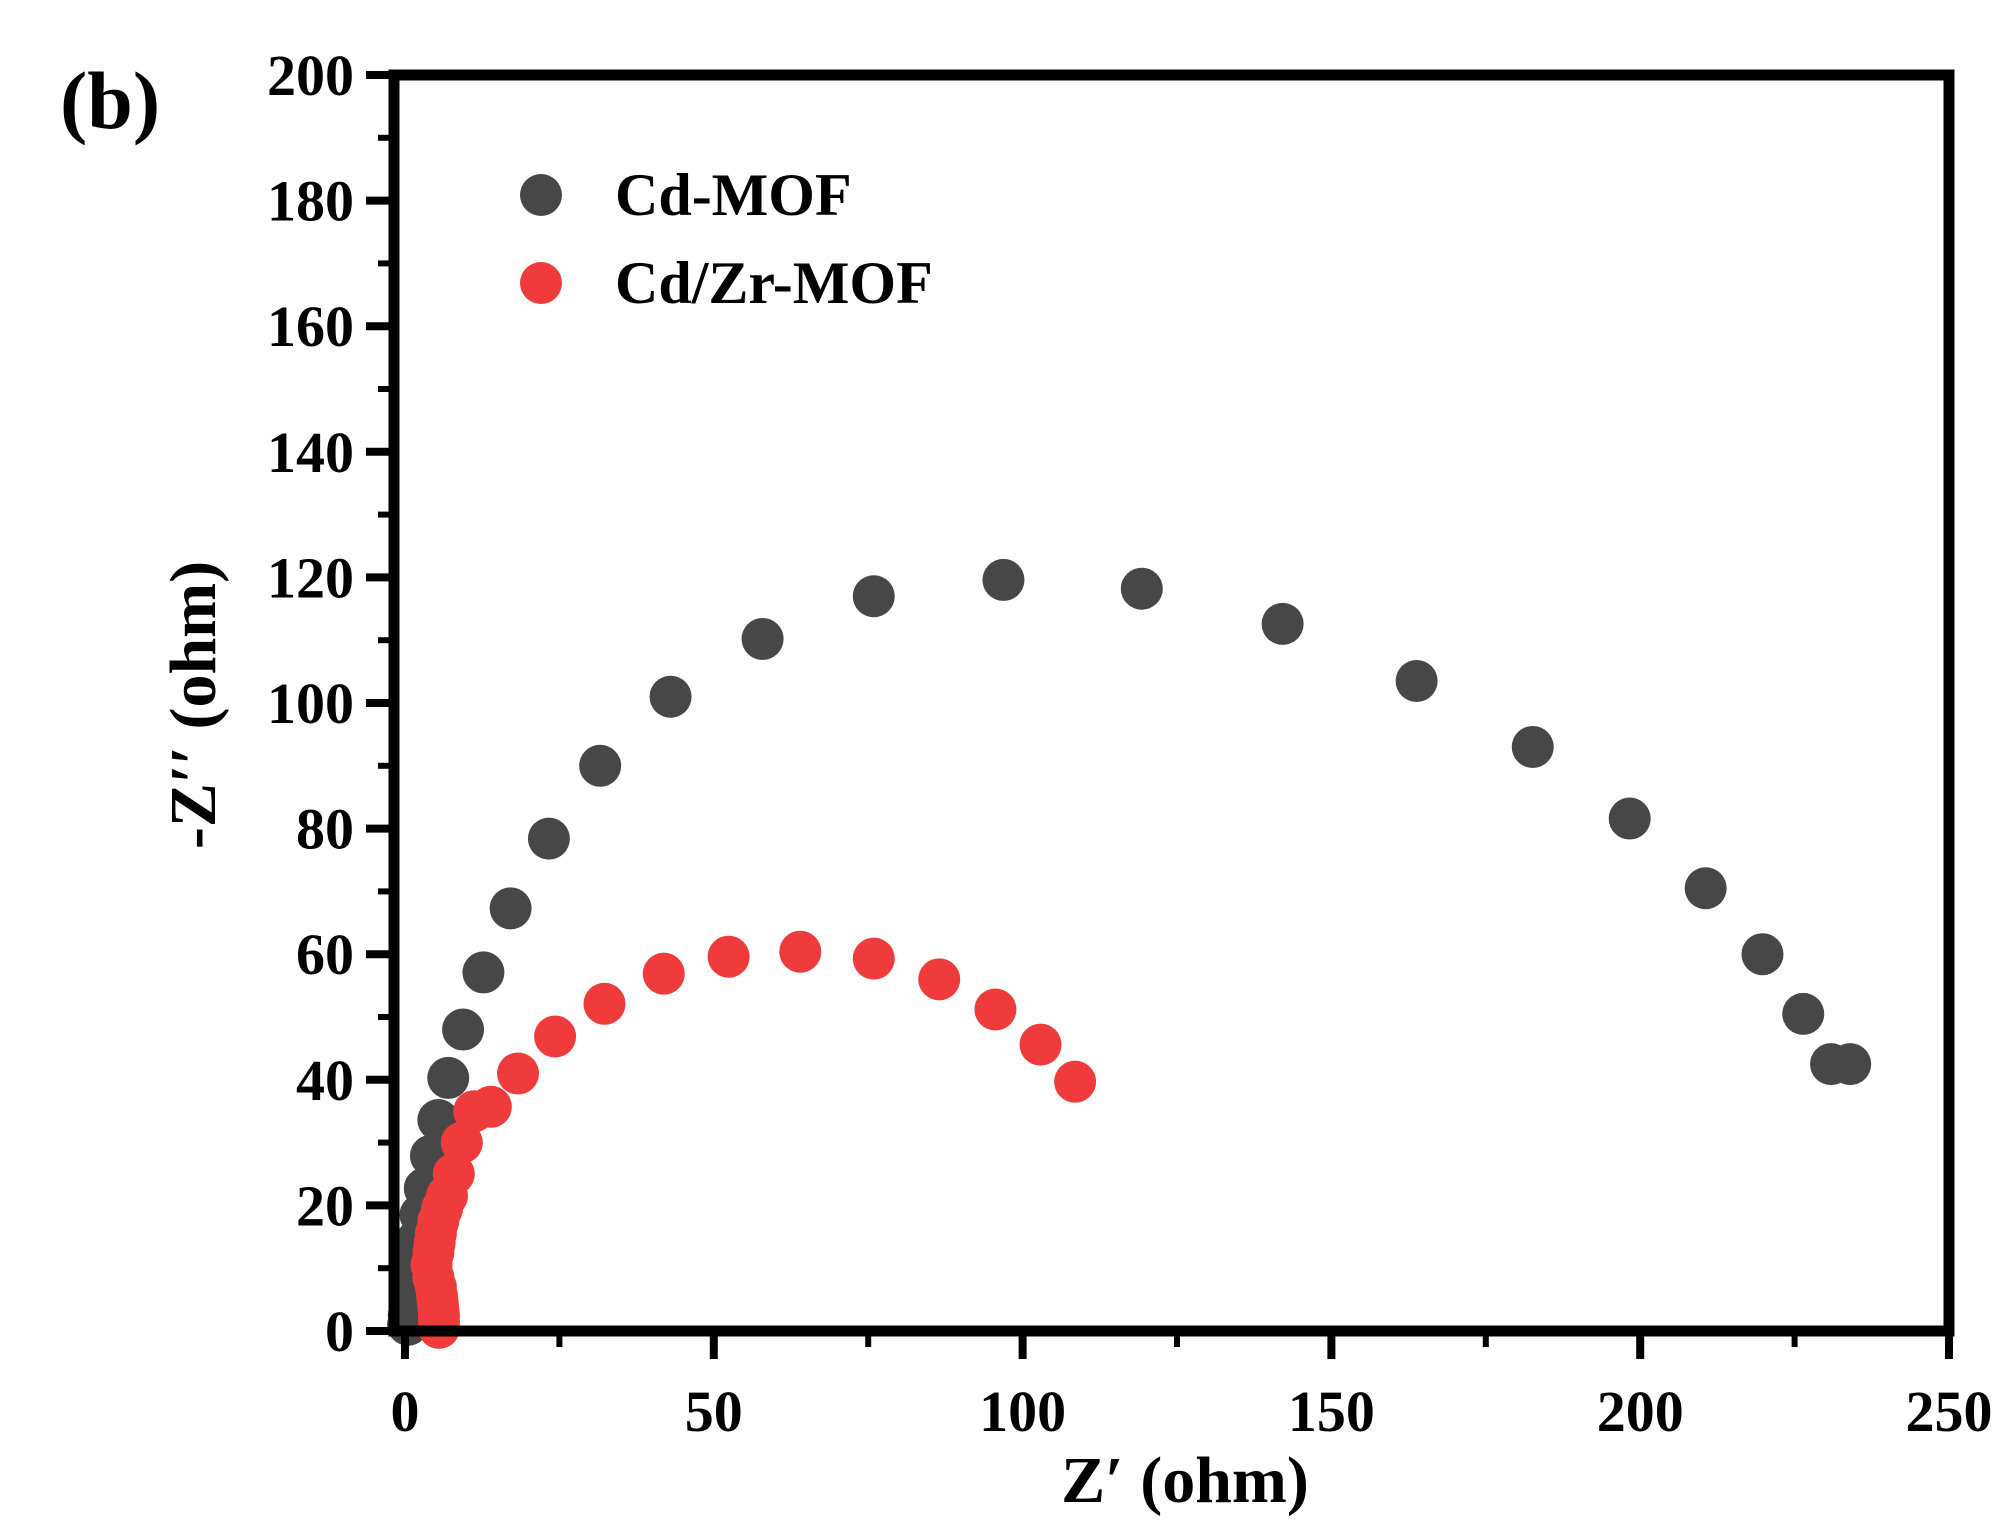  Describe the element at coordinates (1331, 1411) in the screenshot. I see `x-tick-label: 150` at that location.